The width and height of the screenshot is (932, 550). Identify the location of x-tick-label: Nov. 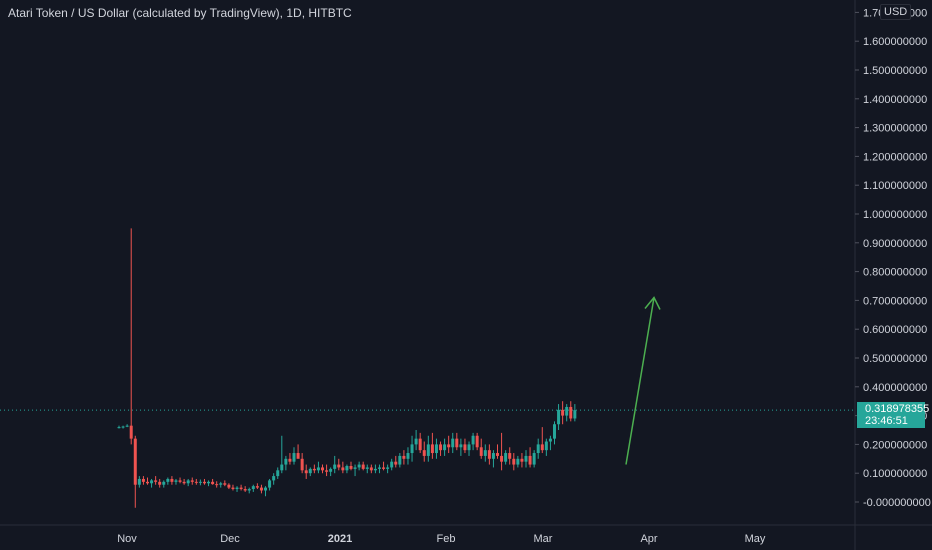
(127, 539).